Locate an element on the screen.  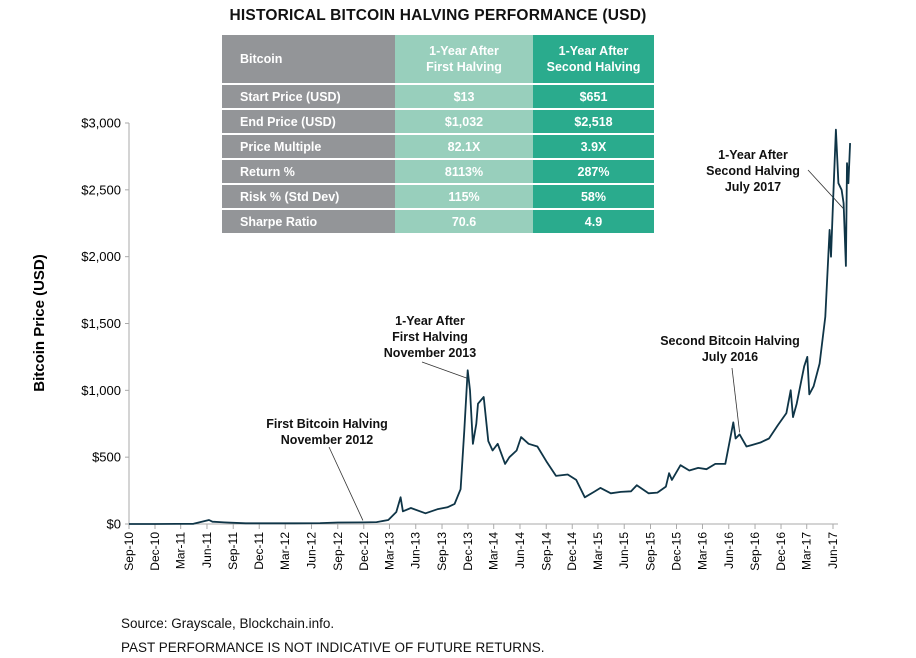
table-row: Risk % (Std Dev) 115% 58% is located at coordinates (438, 197).